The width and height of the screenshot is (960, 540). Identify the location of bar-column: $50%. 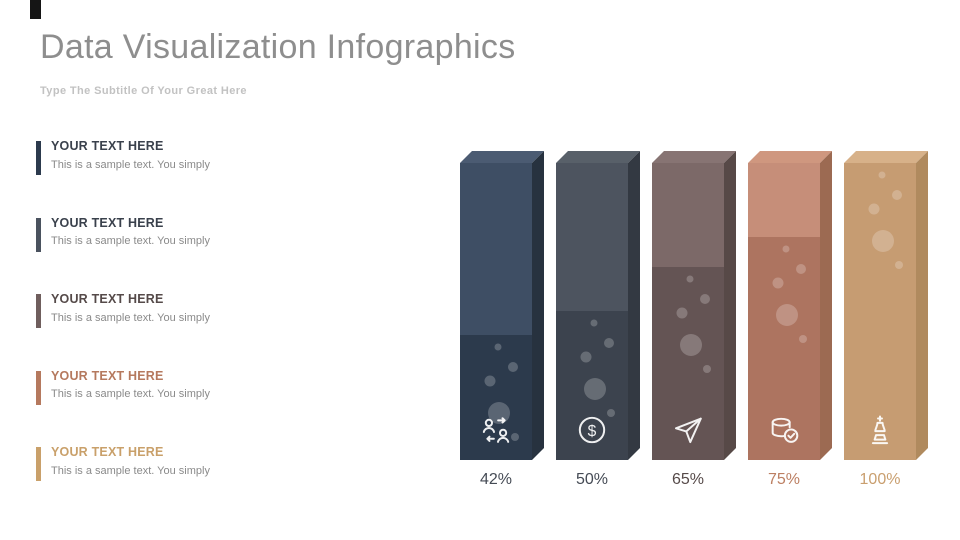
(598, 319).